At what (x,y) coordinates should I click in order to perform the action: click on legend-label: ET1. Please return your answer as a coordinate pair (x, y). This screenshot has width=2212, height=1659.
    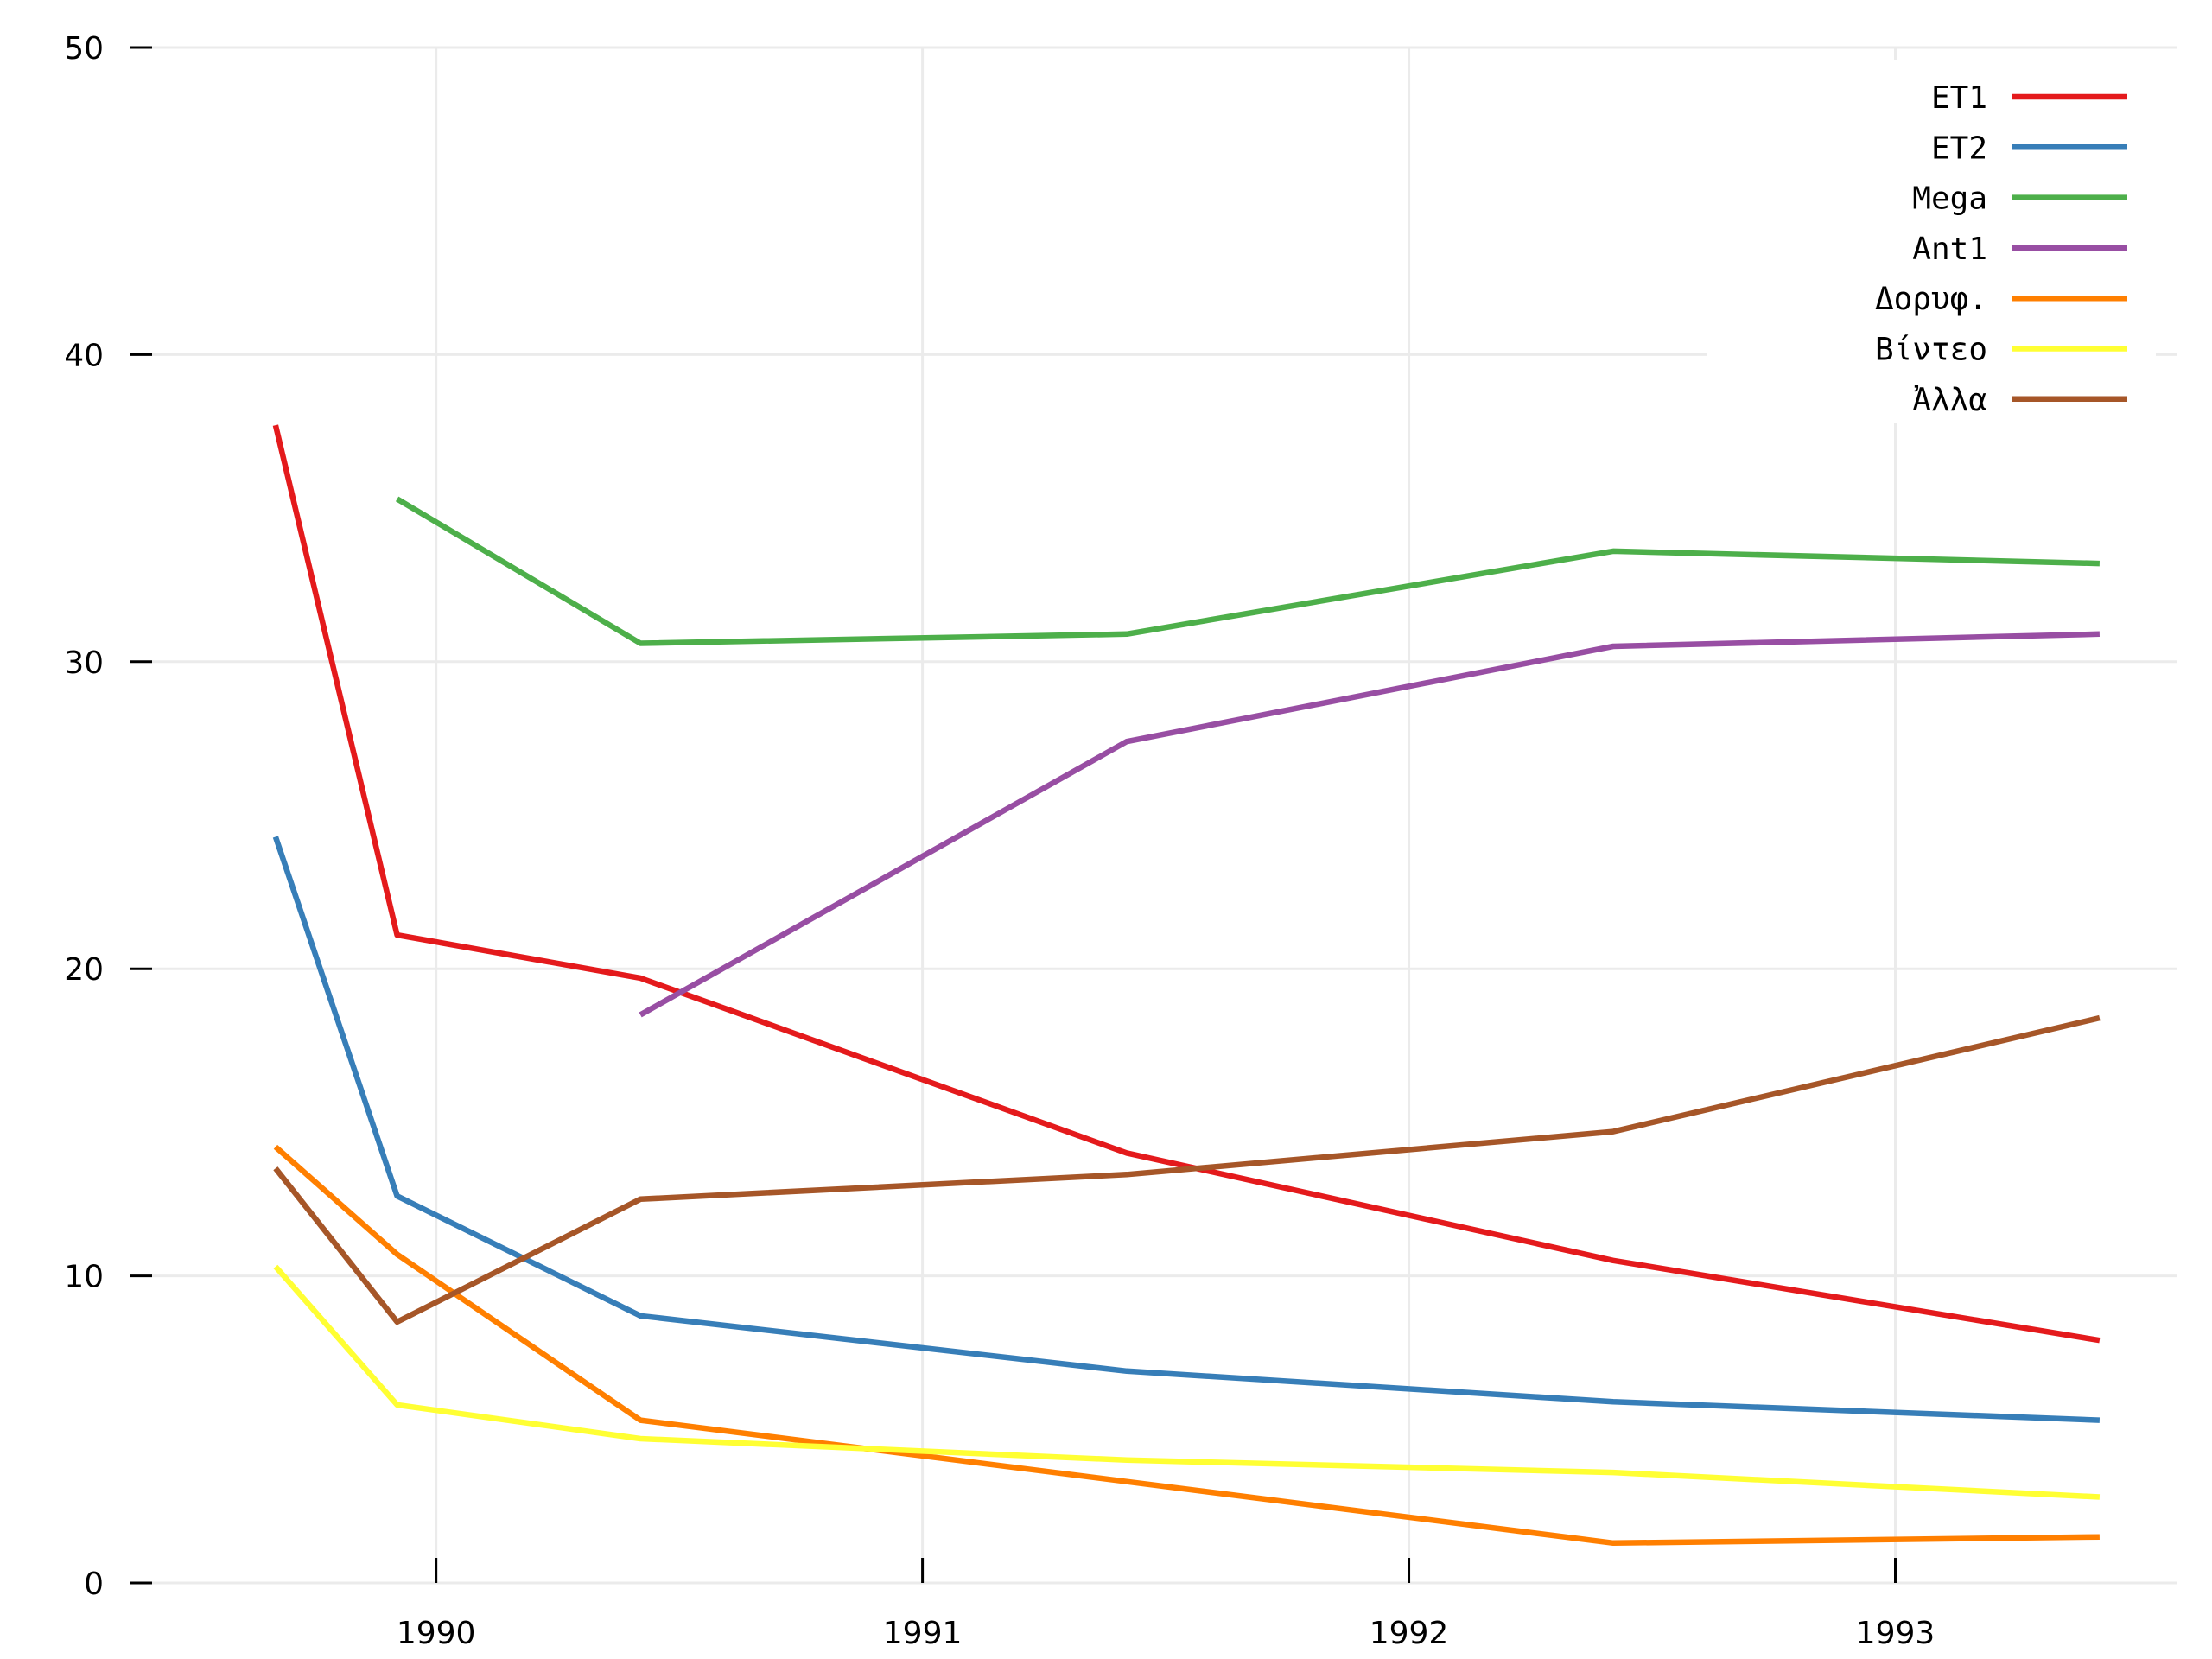
    Looking at the image, I should click on (1959, 98).